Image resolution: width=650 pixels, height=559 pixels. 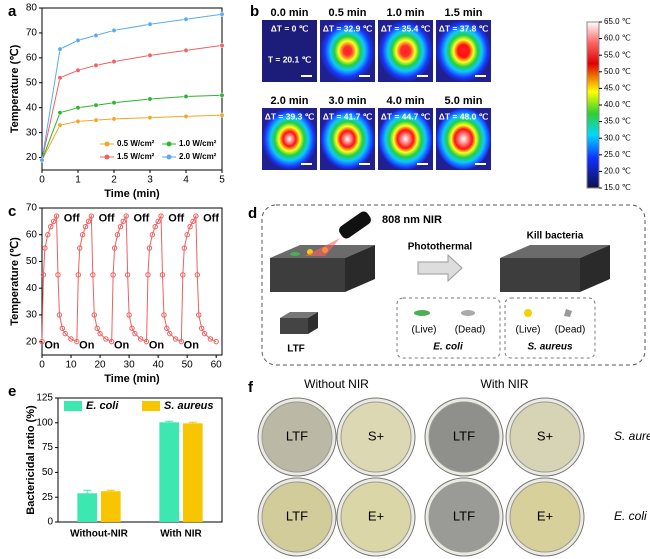 I want to click on y-tick-label: 30, so click(x=32, y=315).